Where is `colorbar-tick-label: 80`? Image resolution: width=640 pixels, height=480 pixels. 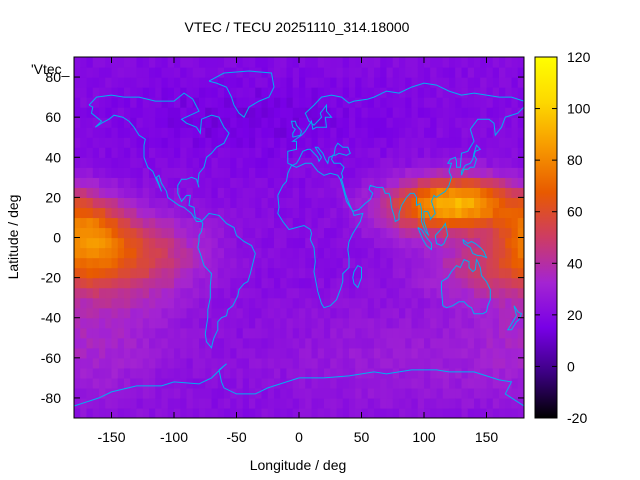 colorbar-tick-label: 80 is located at coordinates (575, 160).